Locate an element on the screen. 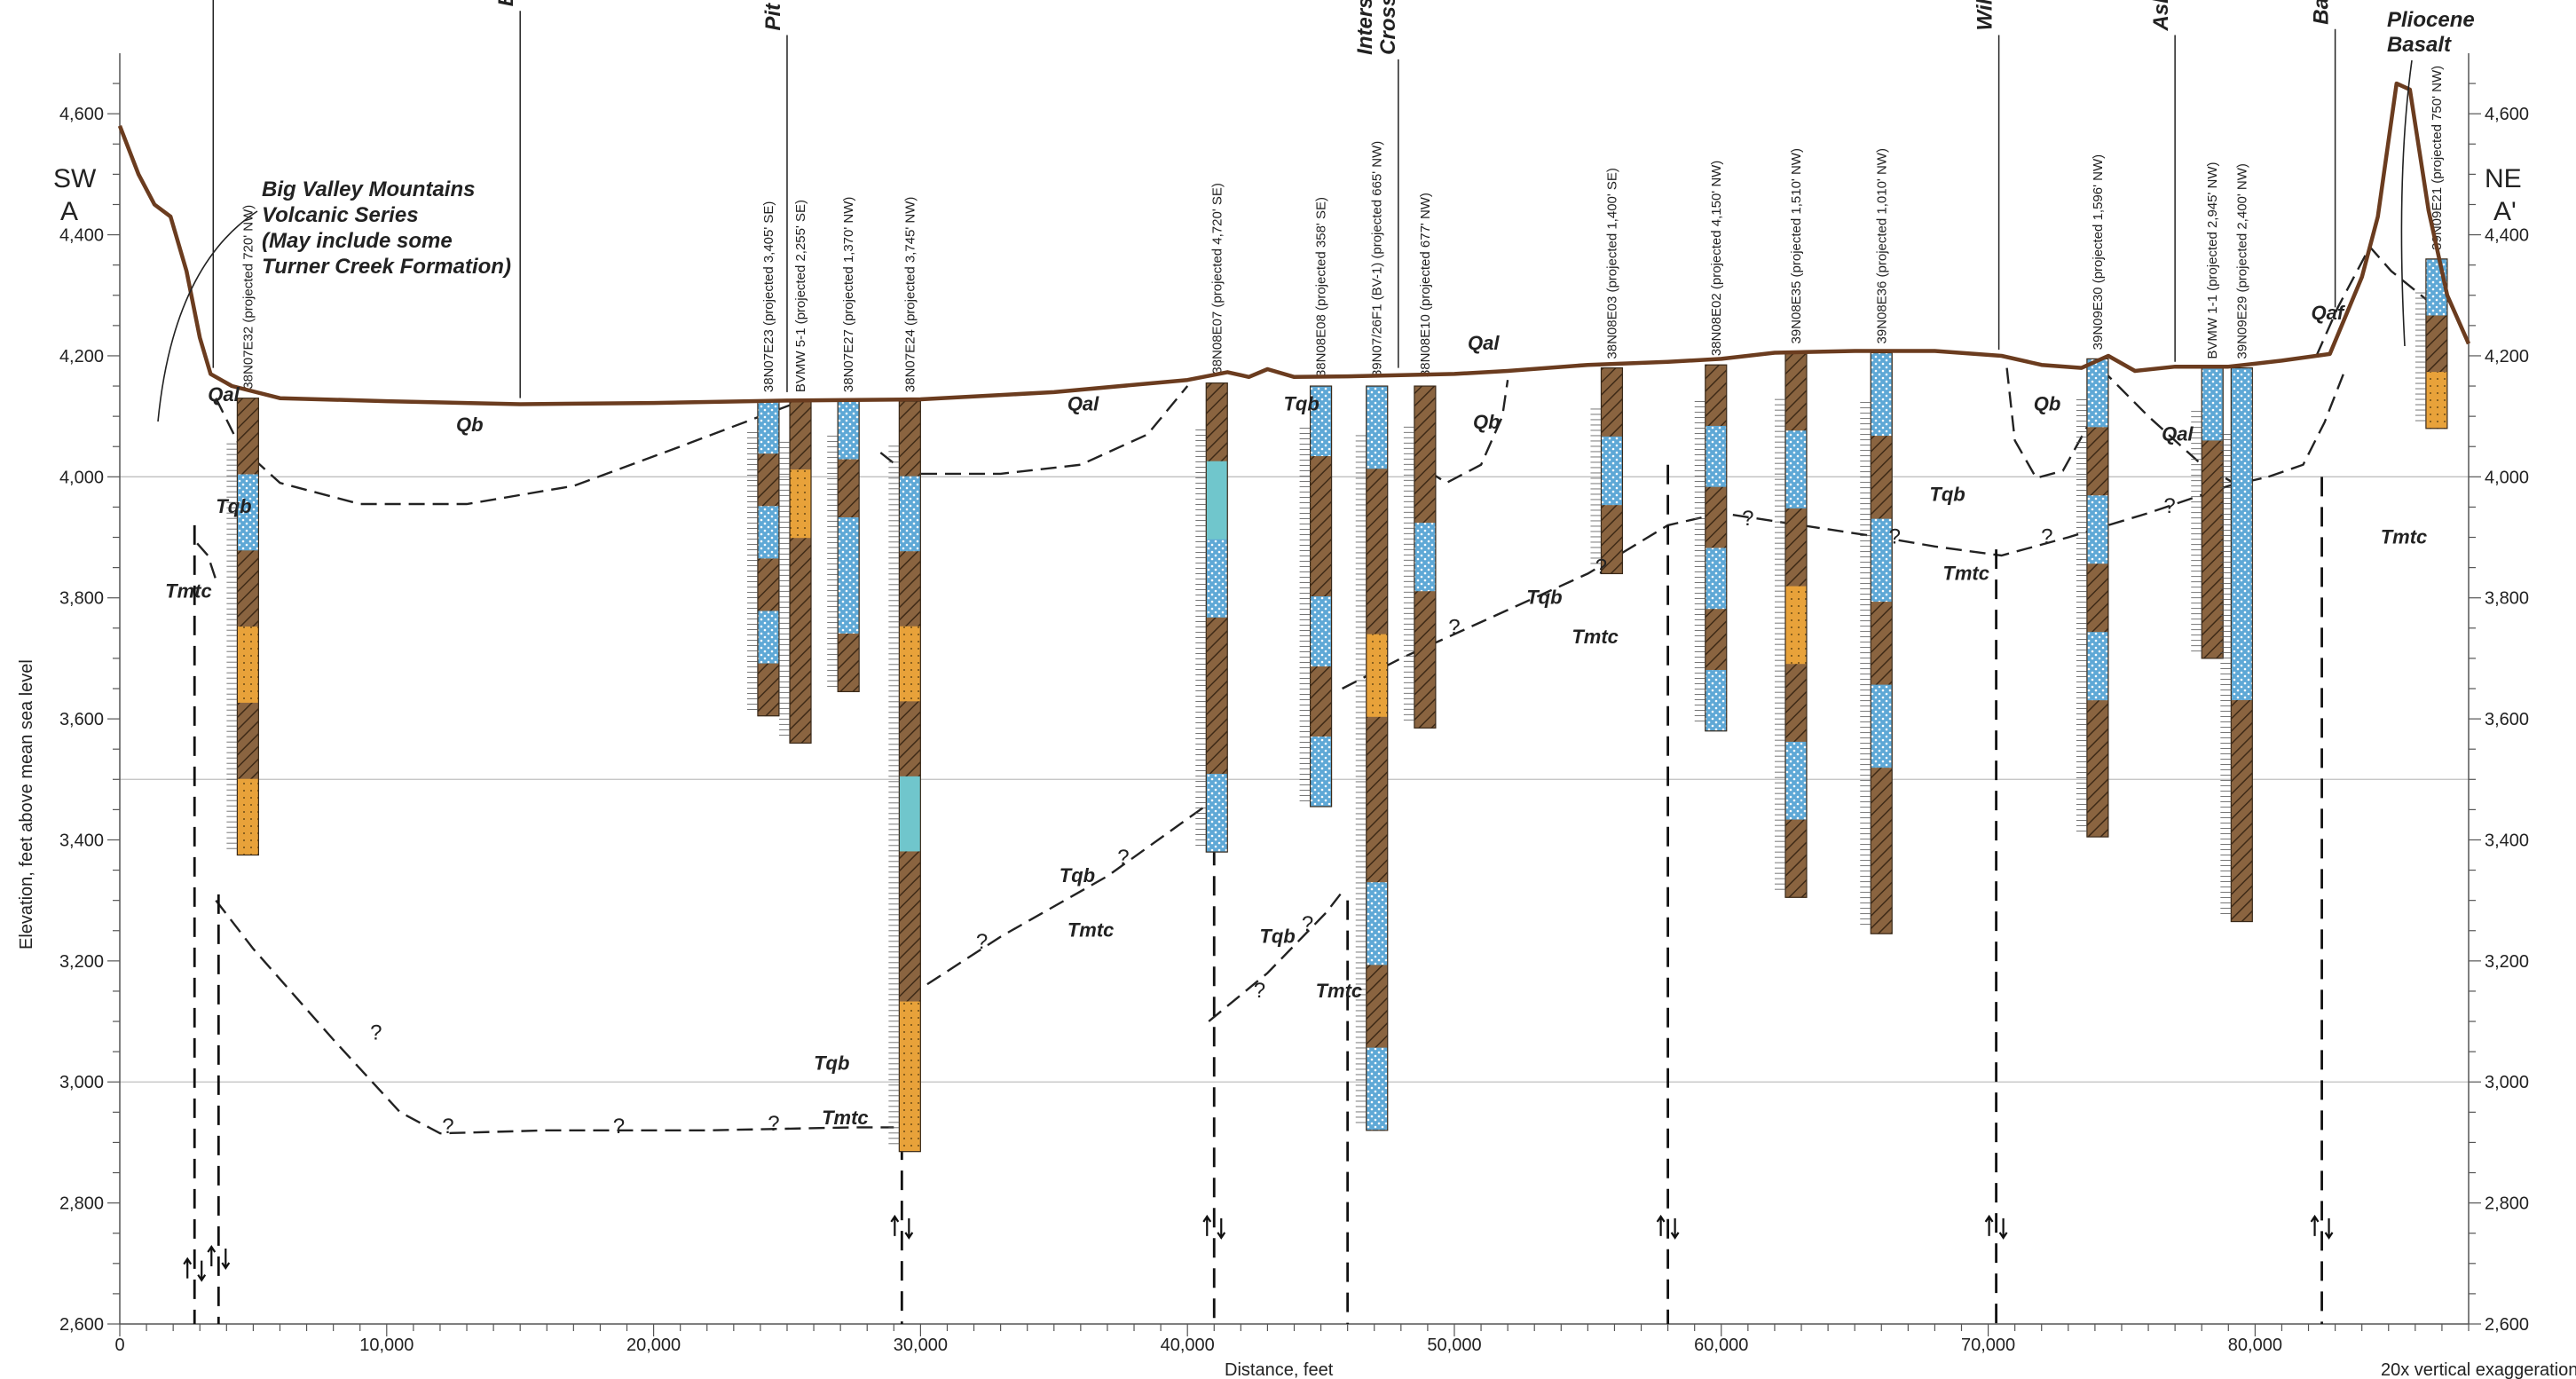 This screenshot has width=2576, height=1379. well-log: BVMW 1-1 (projected 2,945' NW) is located at coordinates (2207, 411).